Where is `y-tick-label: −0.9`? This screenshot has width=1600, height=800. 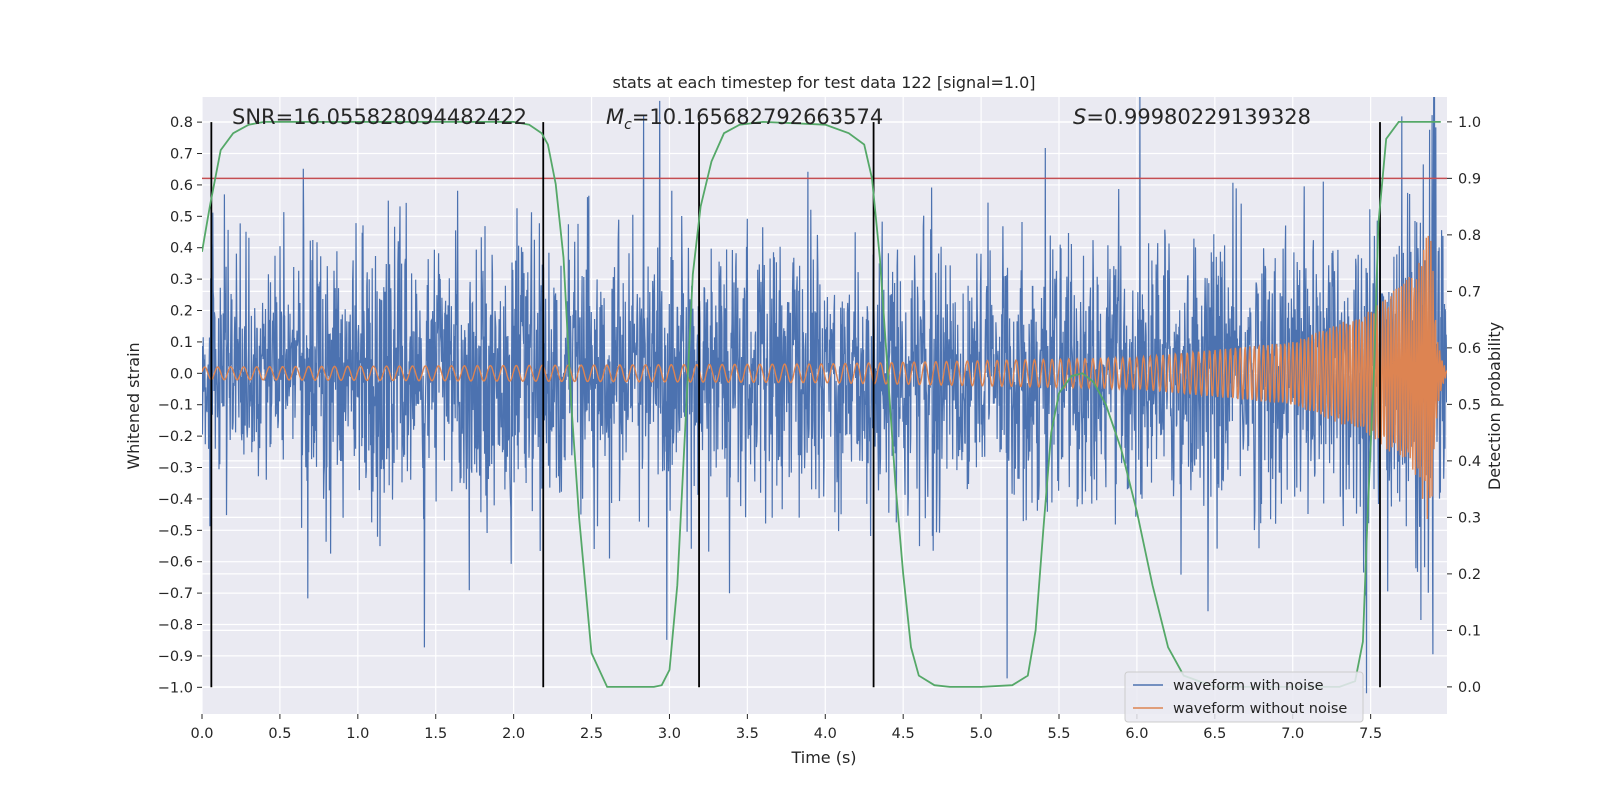
y-tick-label: −0.9 is located at coordinates (175, 657).